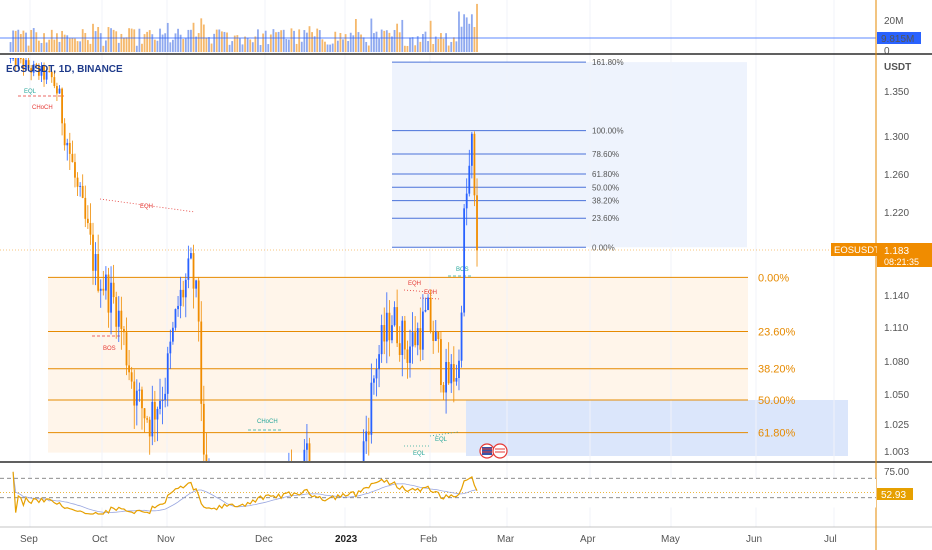 This screenshot has width=932, height=550. Describe the element at coordinates (605, 154) in the screenshot. I see `fib-upper-label: 78.60%` at that location.